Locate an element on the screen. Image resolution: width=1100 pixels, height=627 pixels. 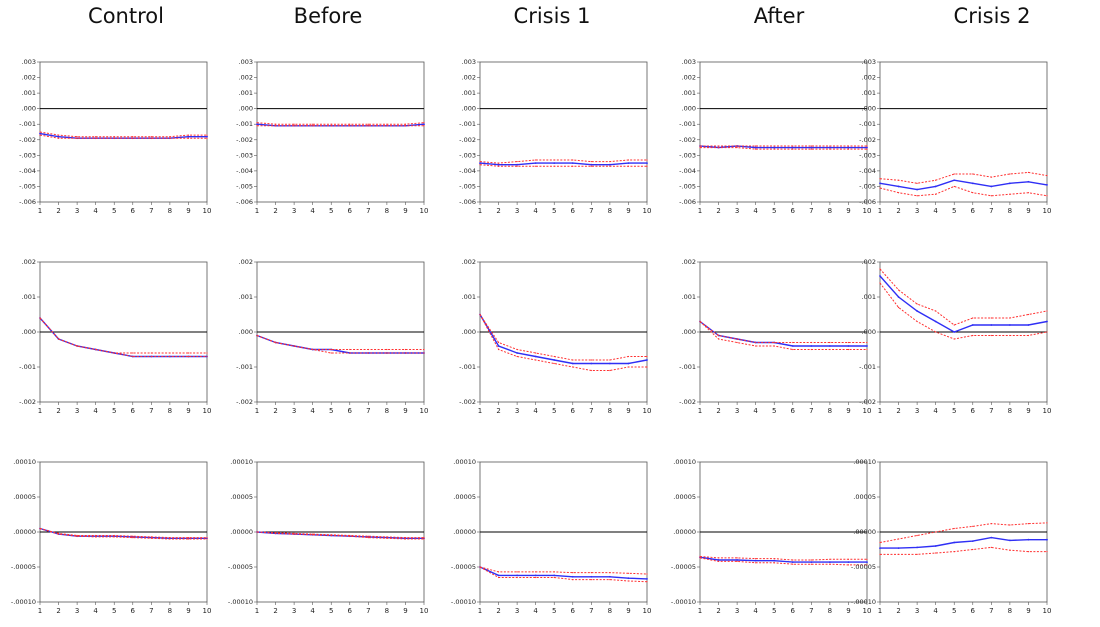
upper-line-r0-c4 is located at coordinates (963, 177).